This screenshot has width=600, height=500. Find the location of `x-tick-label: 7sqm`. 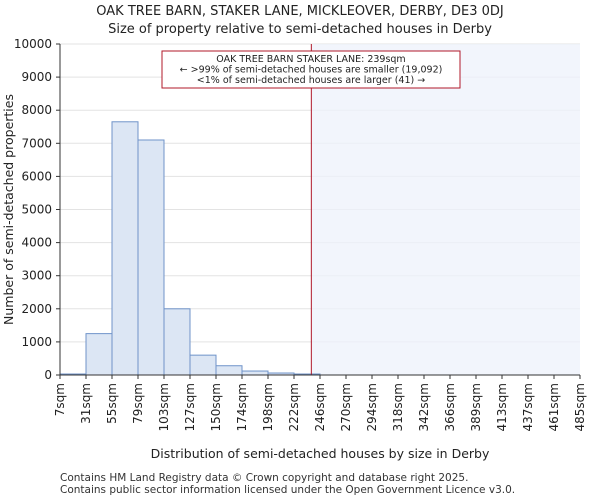

x-tick-label: 7sqm is located at coordinates (60, 399).